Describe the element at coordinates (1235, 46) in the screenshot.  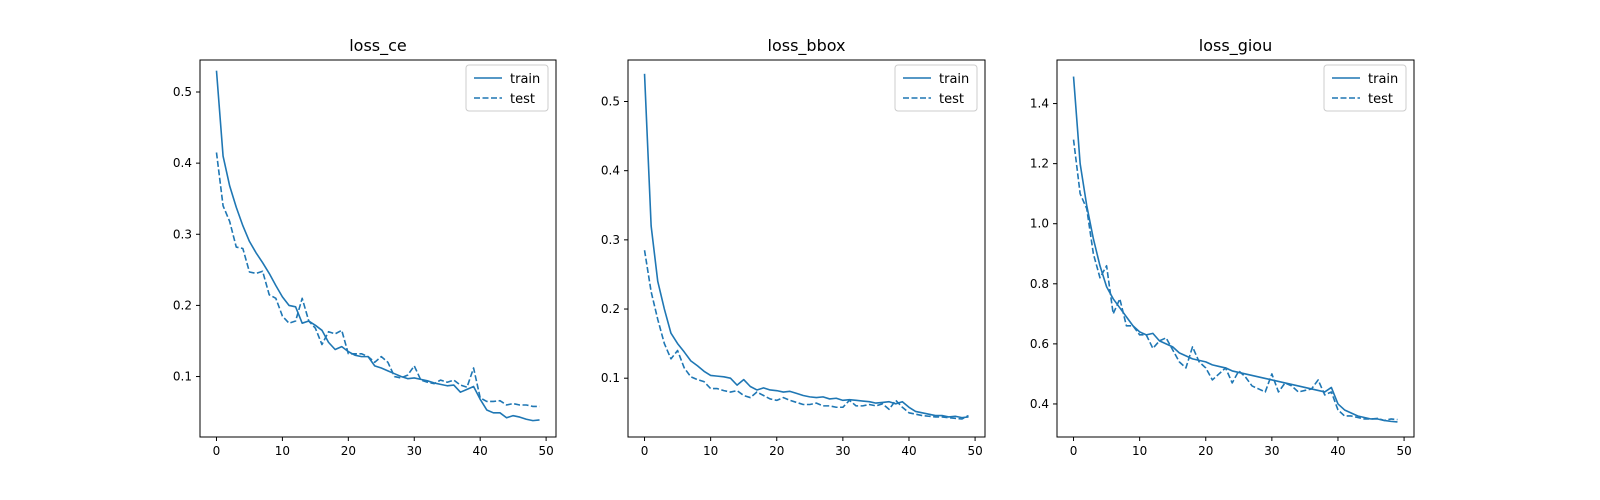
I see `subplot-title: loss_giou` at that location.